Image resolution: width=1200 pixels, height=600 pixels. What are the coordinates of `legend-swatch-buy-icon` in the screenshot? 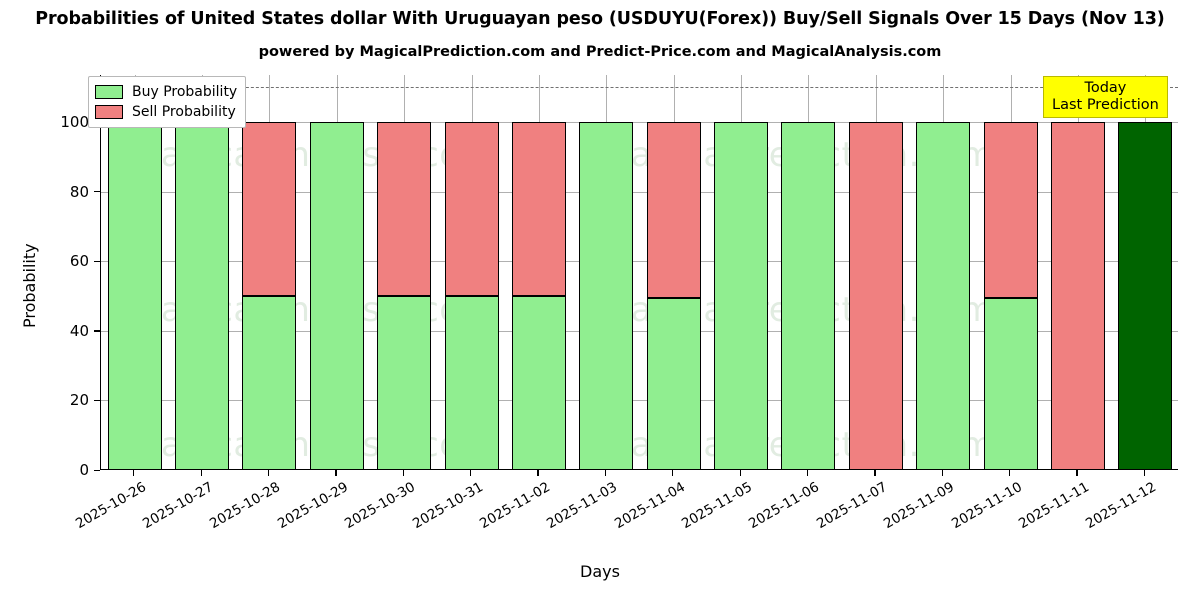 It's located at (109, 92).